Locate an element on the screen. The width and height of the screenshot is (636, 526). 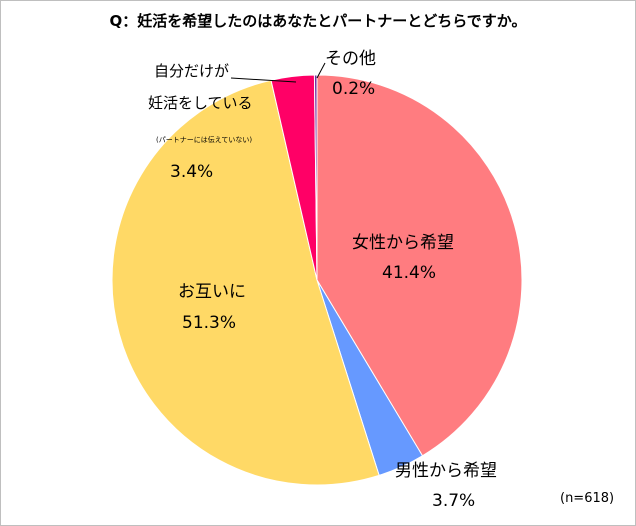
leader-line-self-only is located at coordinates (263, 80).